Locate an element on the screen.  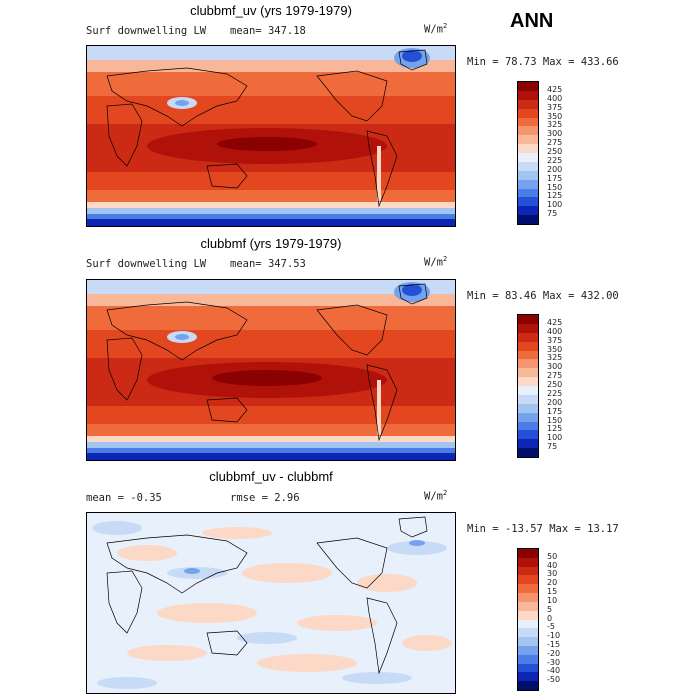
mean-stat: mean= 347.53 is located at coordinates (268, 264).